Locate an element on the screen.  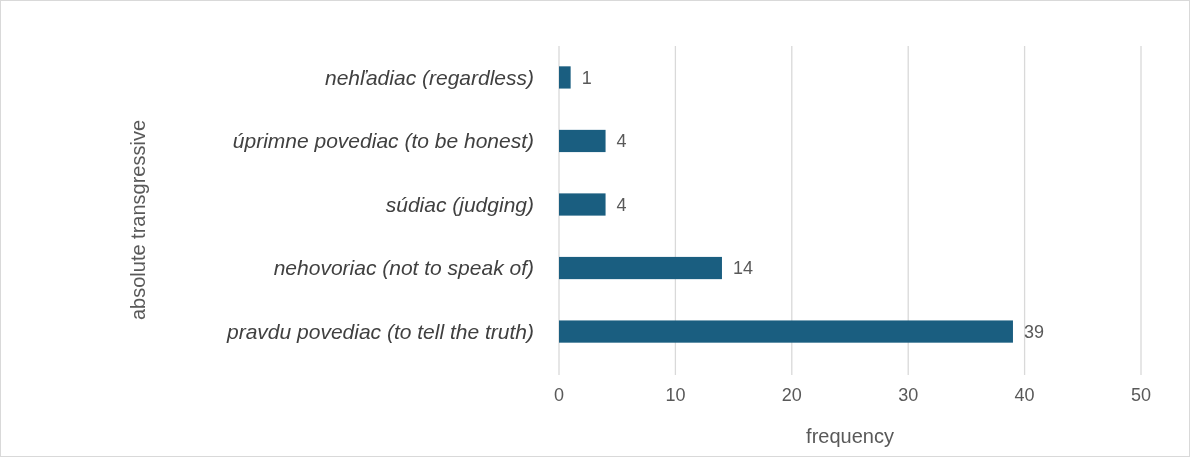
x-tick-label: 0 is located at coordinates (559, 395).